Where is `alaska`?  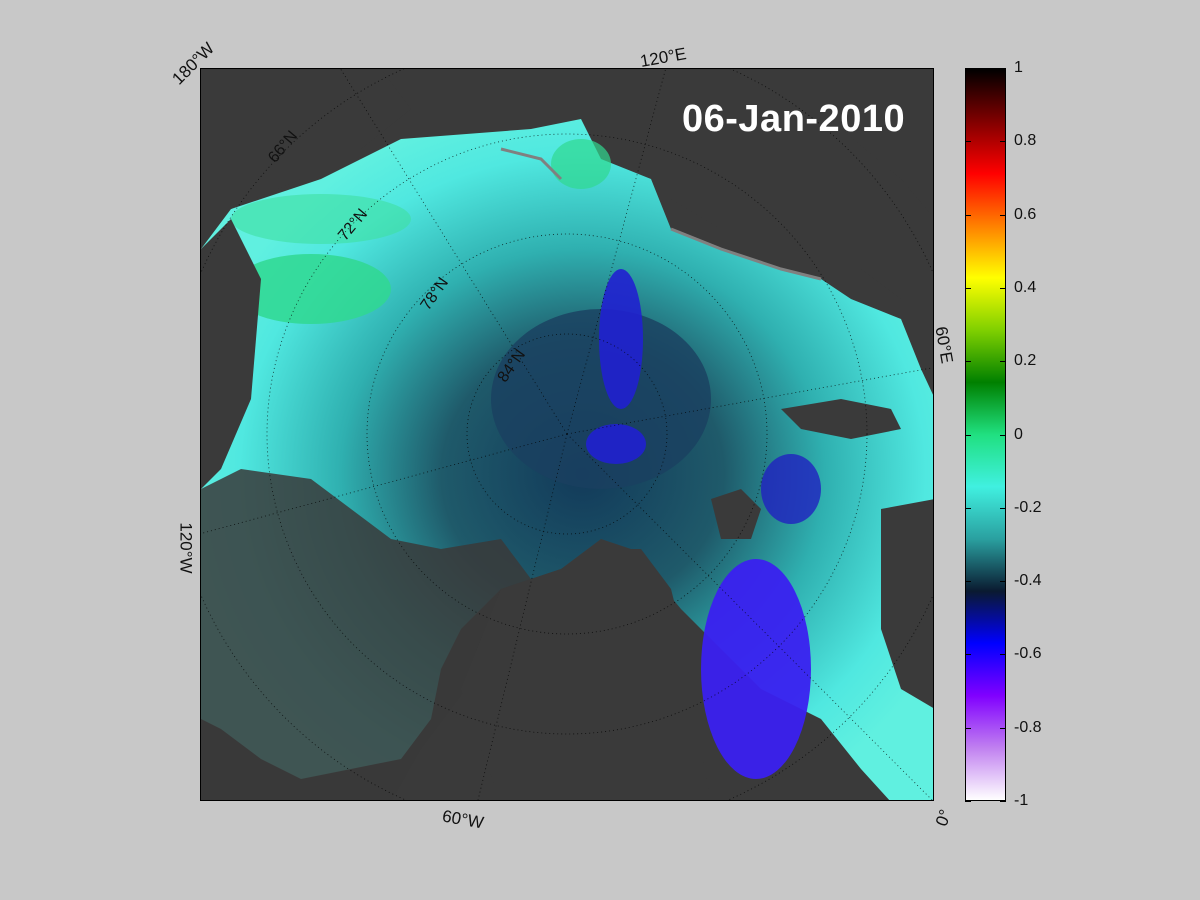
alaska is located at coordinates (306, 139).